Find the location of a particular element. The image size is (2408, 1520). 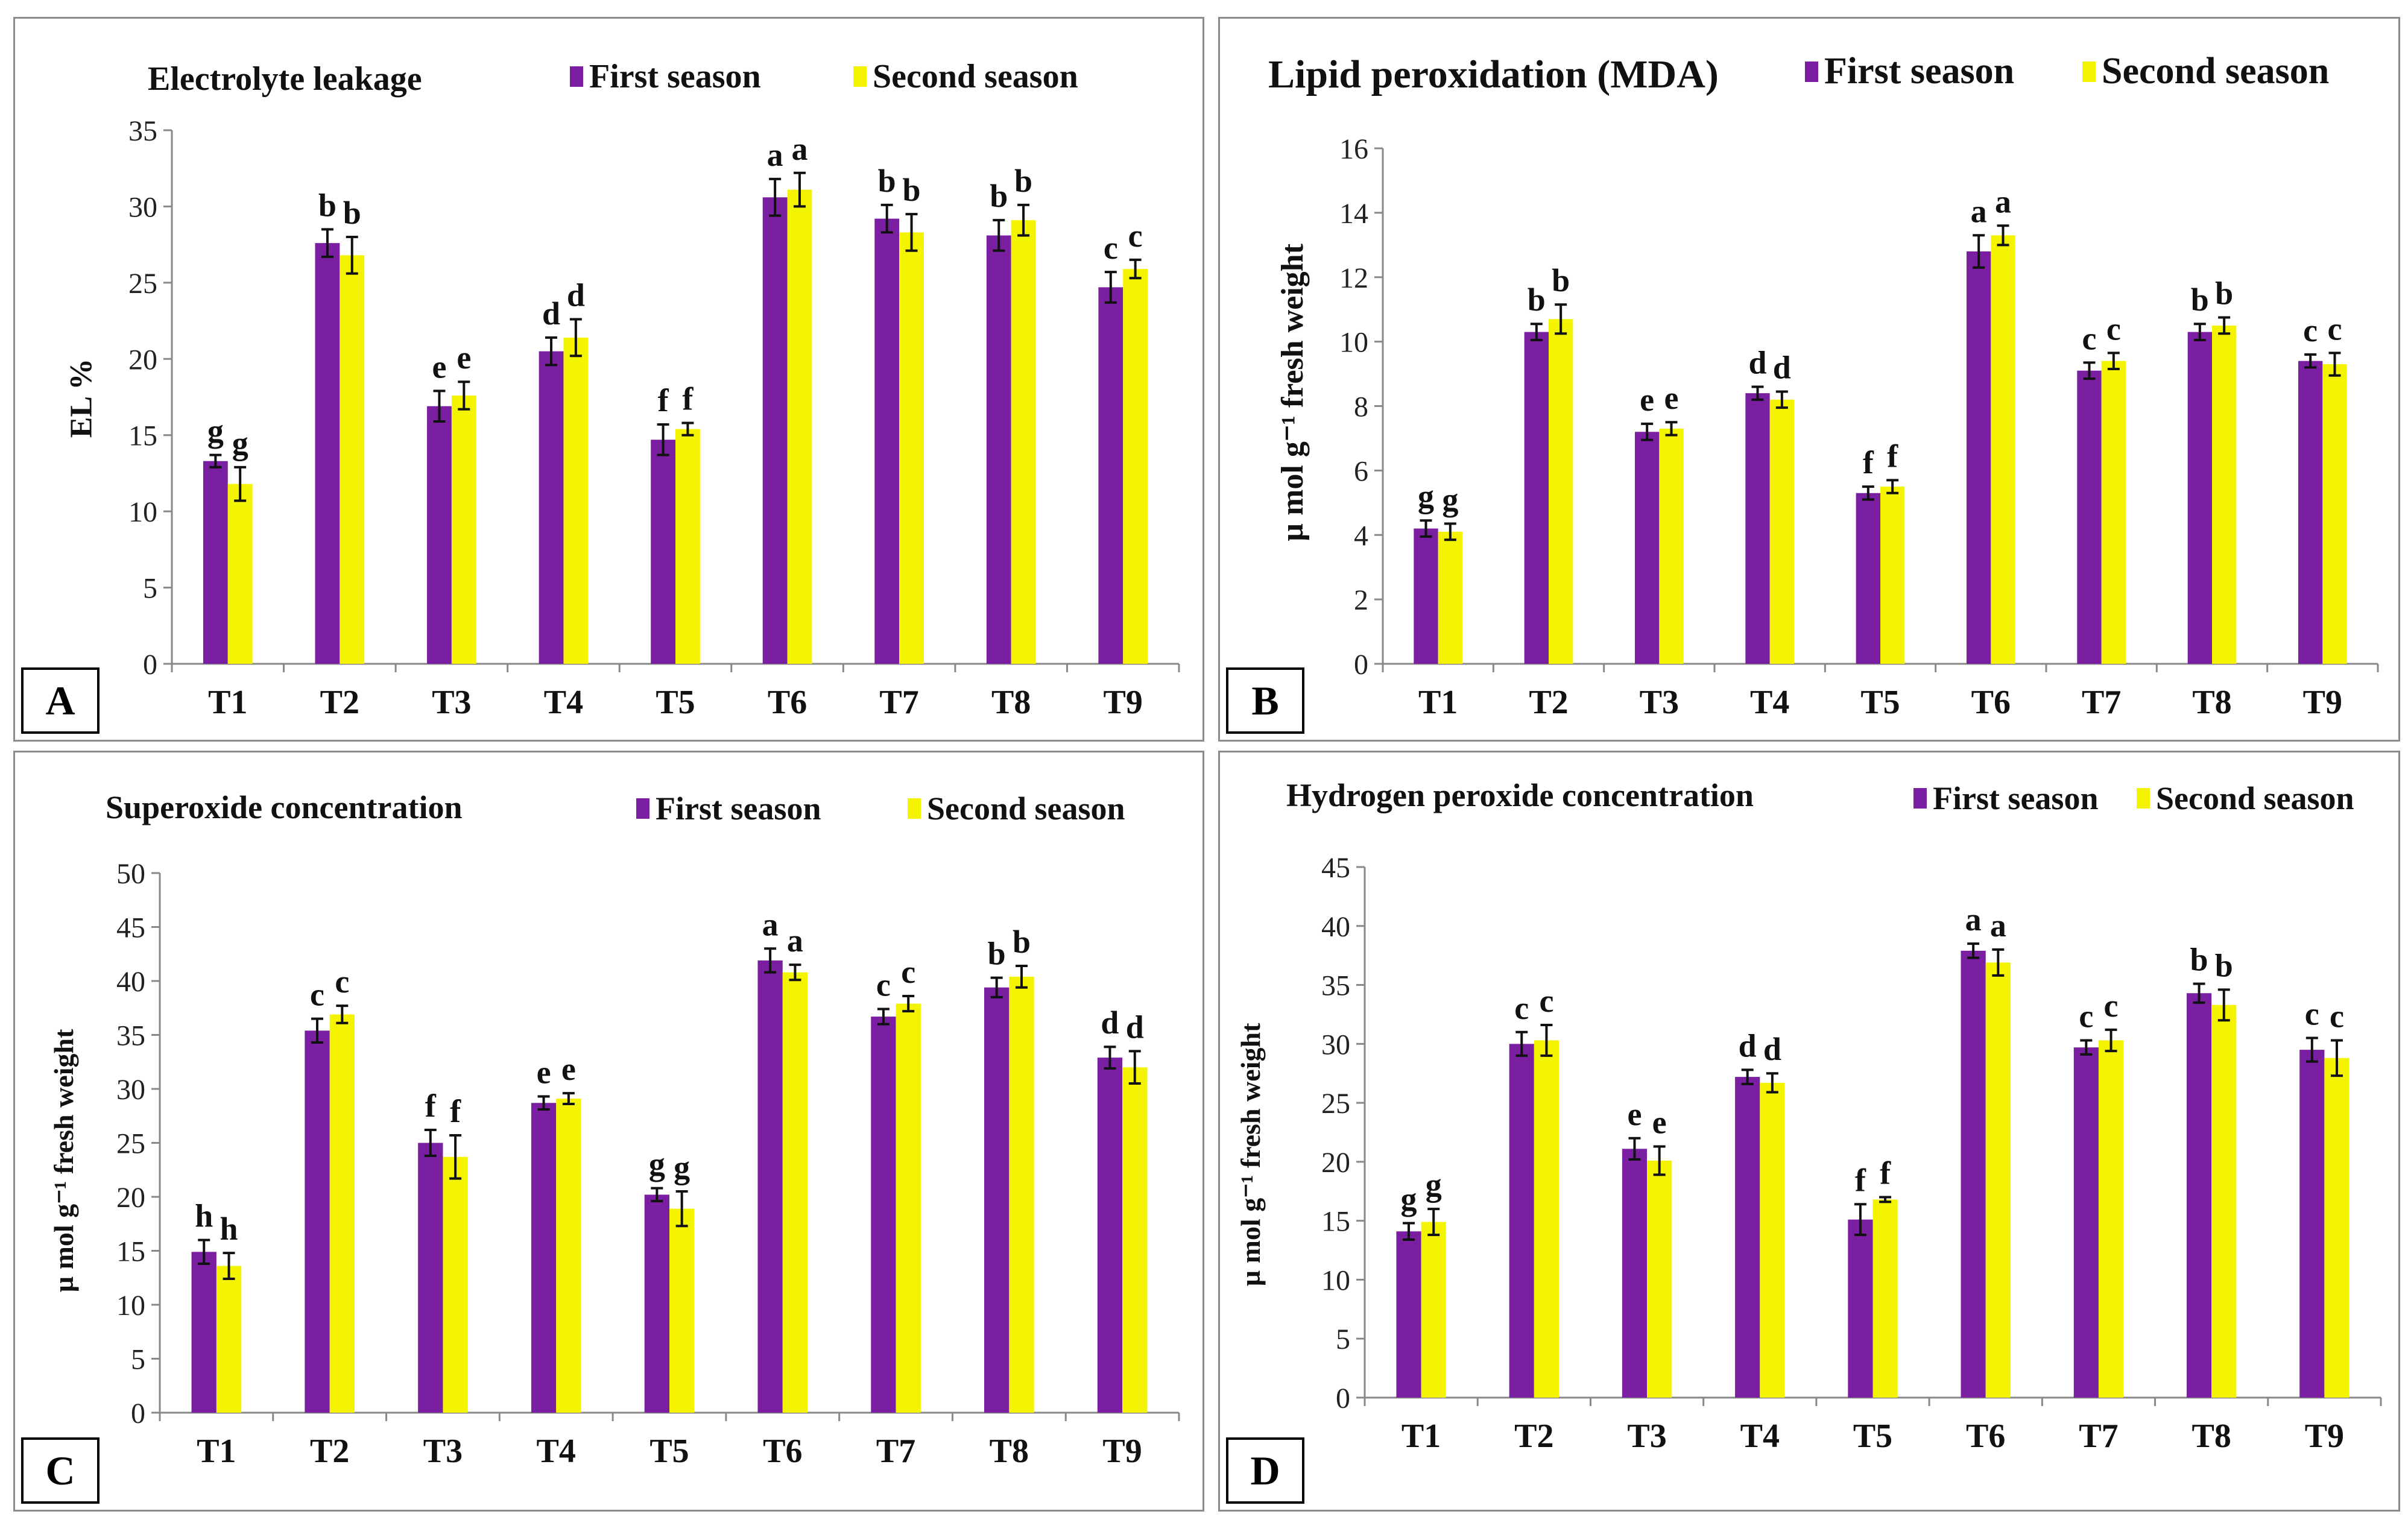

x-tick-label: T4 is located at coordinates (1770, 702).